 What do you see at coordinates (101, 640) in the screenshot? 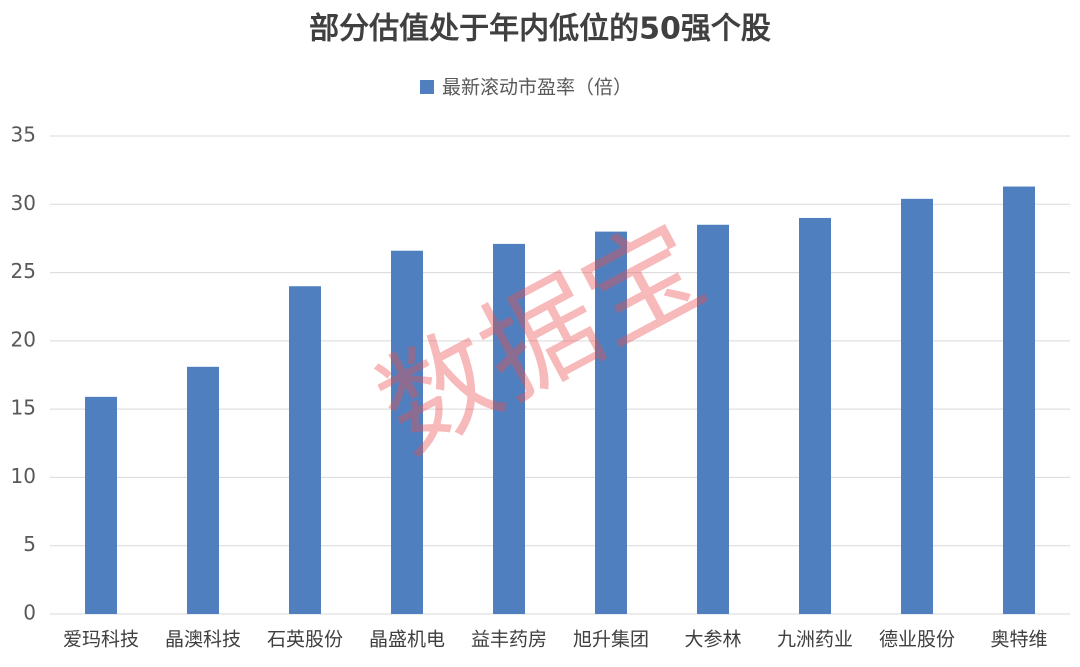
I see `x-tick-label: 爱玛科技` at bounding box center [101, 640].